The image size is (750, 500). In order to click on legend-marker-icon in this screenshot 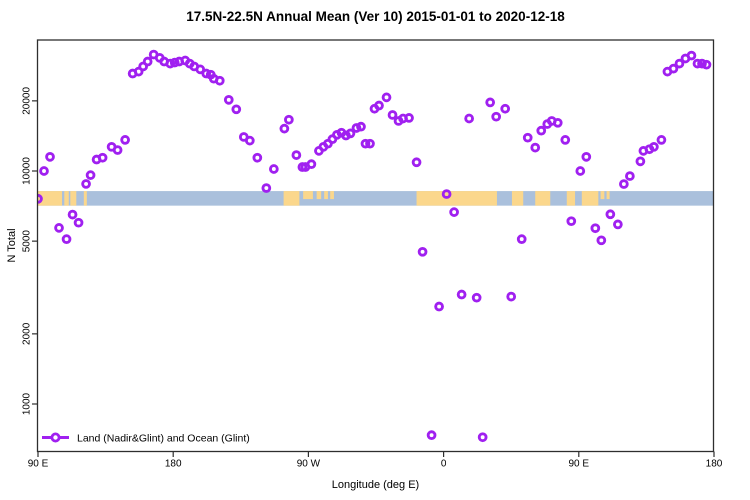, I will do `click(55, 437)`.